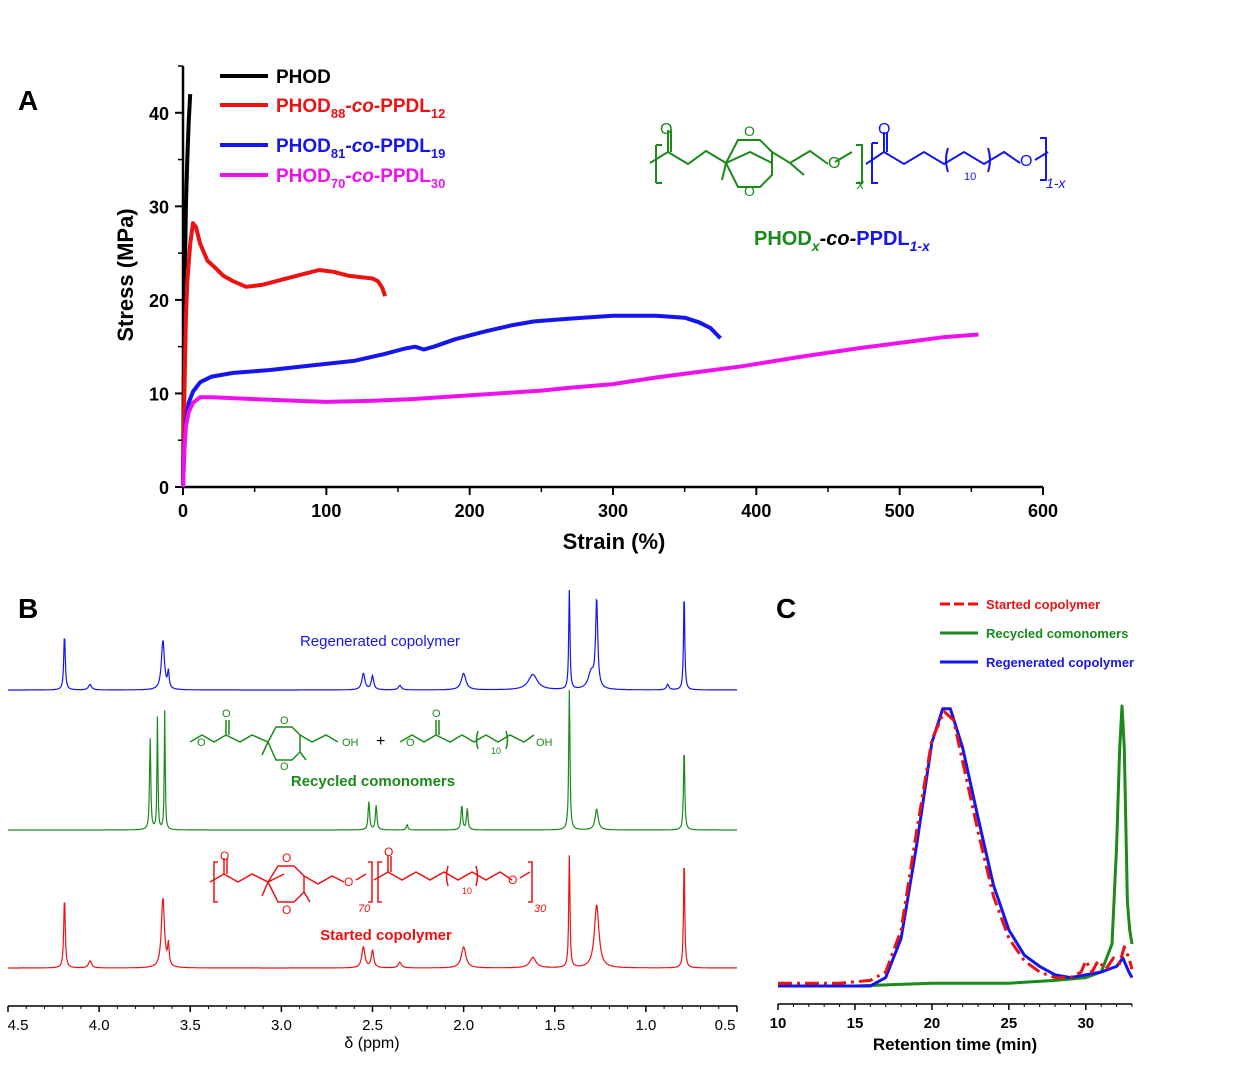  What do you see at coordinates (360, 178) in the screenshot?
I see `panel-a-legend-label-3: PHOD70-co-PPDL30` at bounding box center [360, 178].